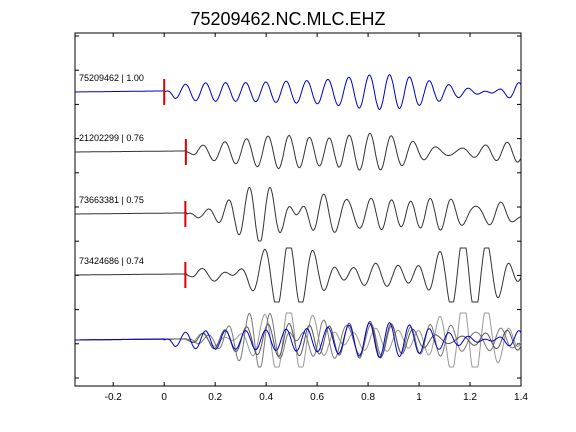 The width and height of the screenshot is (576, 432). I want to click on x-tick-label: -0.2, so click(114, 397).